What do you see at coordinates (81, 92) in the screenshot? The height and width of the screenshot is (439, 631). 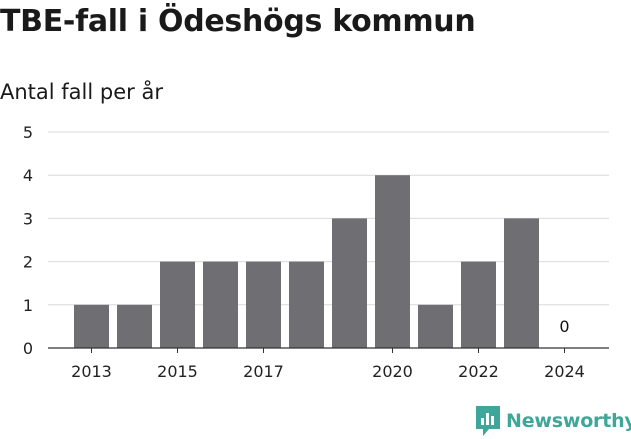 I see `chart-subtitle: Antal fall per år` at bounding box center [81, 92].